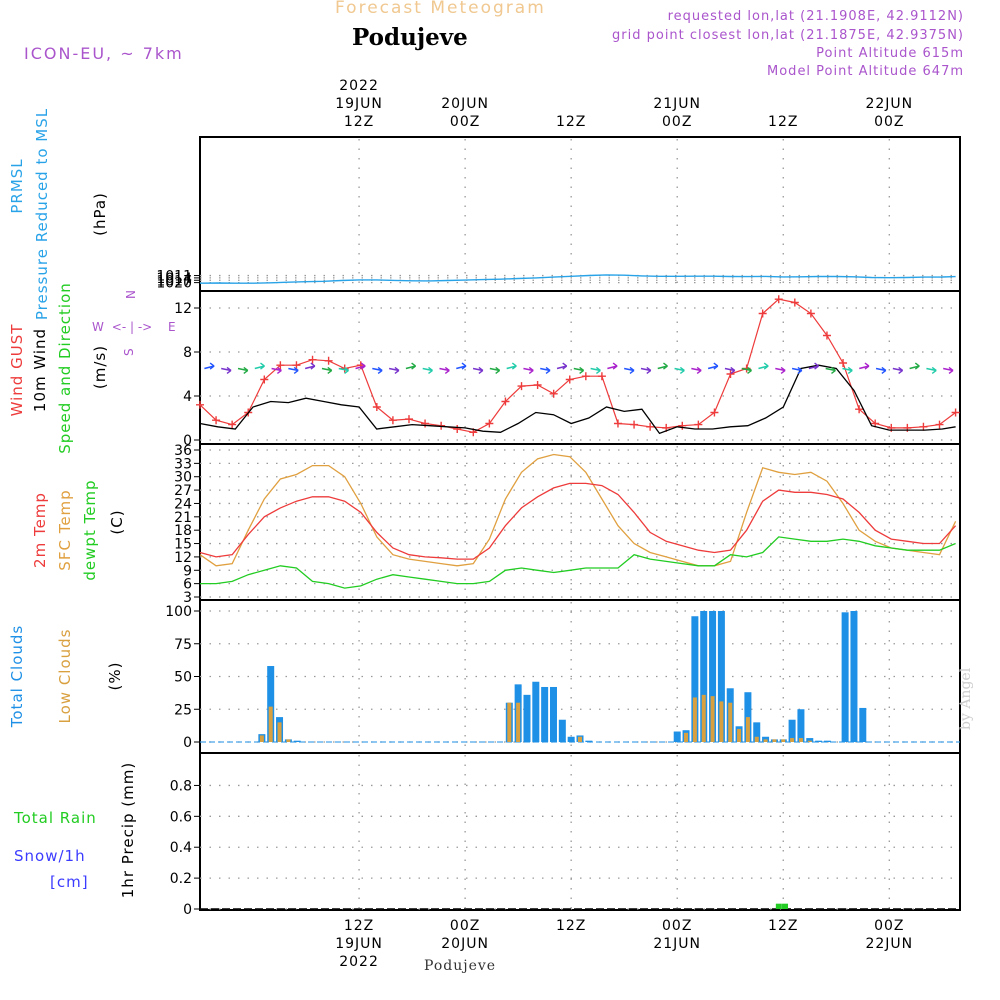 The height and width of the screenshot is (1000, 1000). I want to click on time-label-top: 12Z, so click(359, 122).